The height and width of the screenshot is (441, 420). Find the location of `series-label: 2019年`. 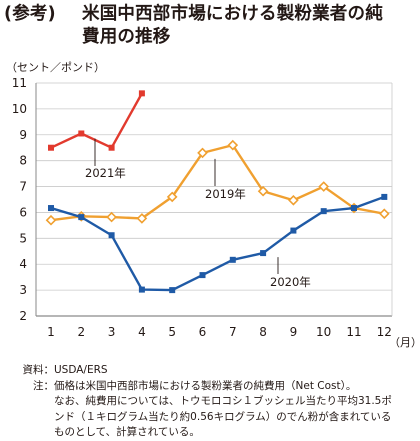

series-label: 2019年 is located at coordinates (225, 194).